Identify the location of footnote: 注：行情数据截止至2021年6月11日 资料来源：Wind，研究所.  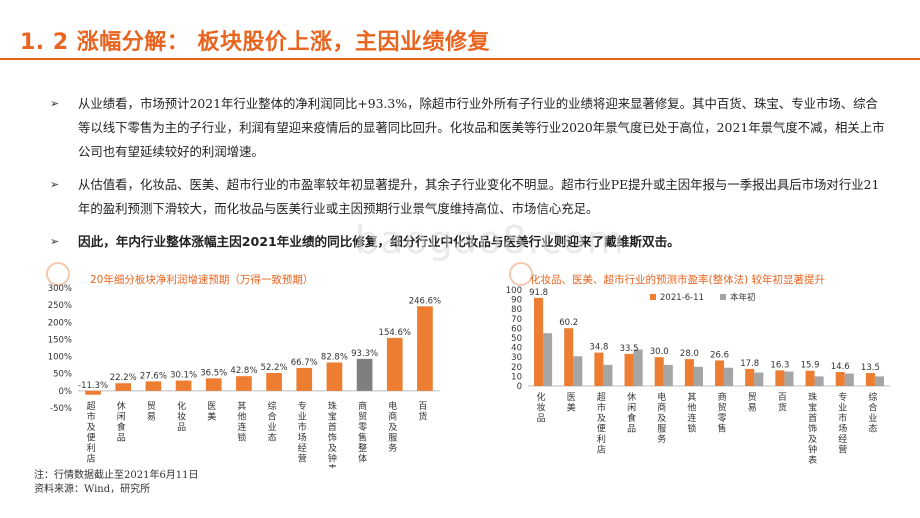
(116, 483).